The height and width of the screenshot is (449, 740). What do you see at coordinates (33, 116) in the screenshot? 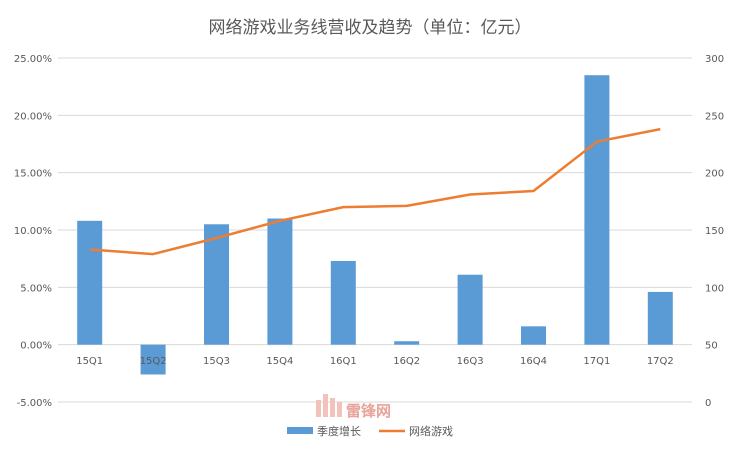
I see `left-tick-label: 20.00%` at bounding box center [33, 116].